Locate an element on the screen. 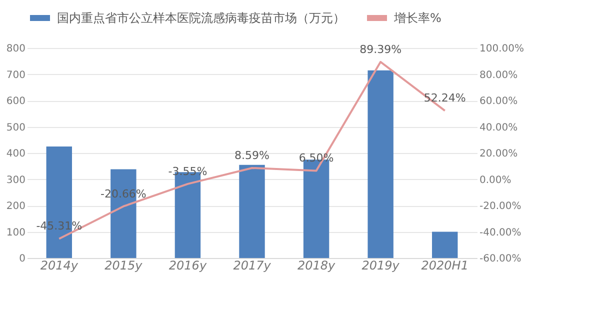 The width and height of the screenshot is (606, 323). x-tick-label: 2015y is located at coordinates (124, 265).